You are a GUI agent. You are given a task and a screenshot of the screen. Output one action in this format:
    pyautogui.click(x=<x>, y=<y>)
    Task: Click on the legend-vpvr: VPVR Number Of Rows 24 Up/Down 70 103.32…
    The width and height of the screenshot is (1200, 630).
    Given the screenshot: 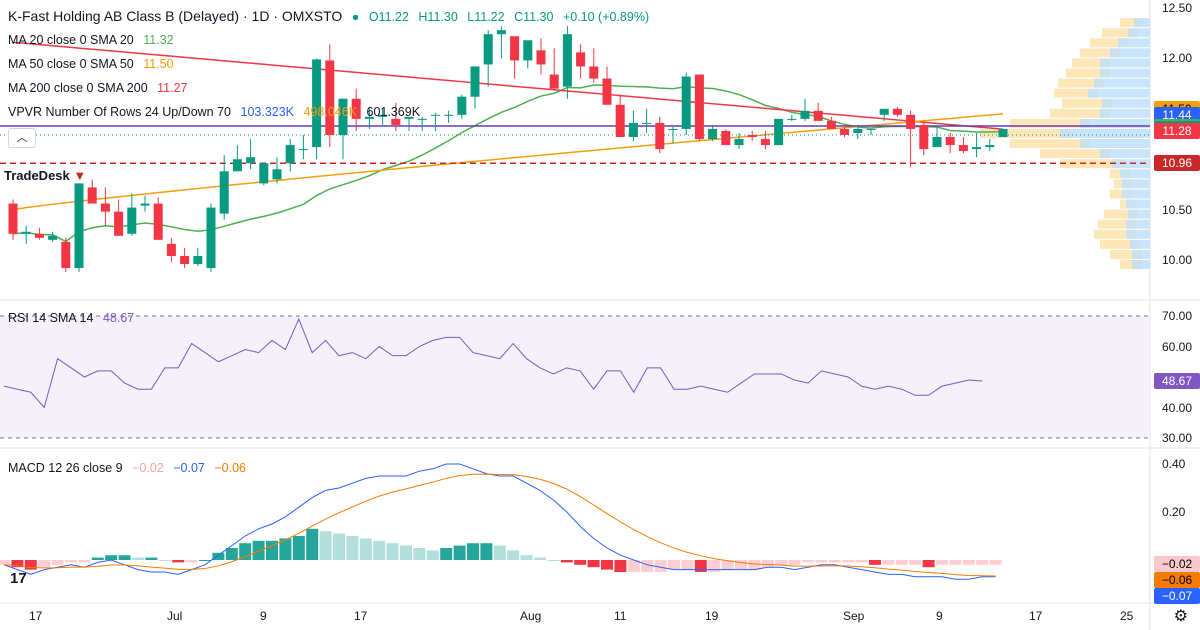 What is the action you would take?
    pyautogui.click(x=217, y=112)
    